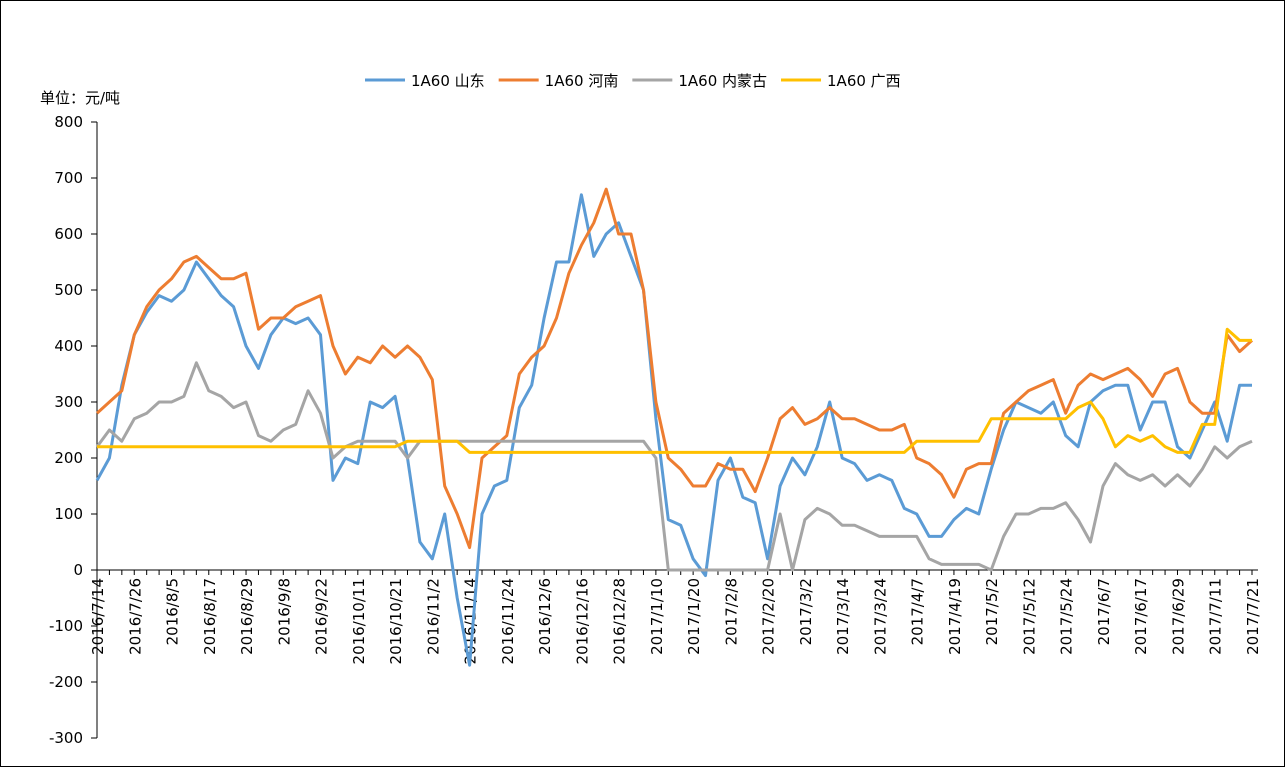 The width and height of the screenshot is (1285, 771). Describe the element at coordinates (247, 616) in the screenshot. I see `x-tick-label: 2016/8/29` at that location.